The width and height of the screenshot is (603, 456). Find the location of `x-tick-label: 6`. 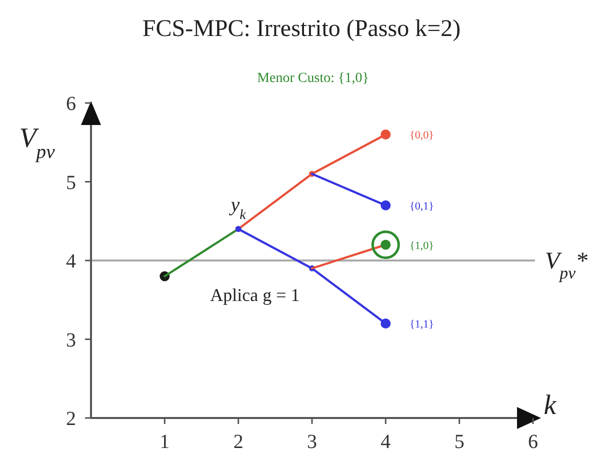

x-tick-label: 6 is located at coordinates (533, 442).